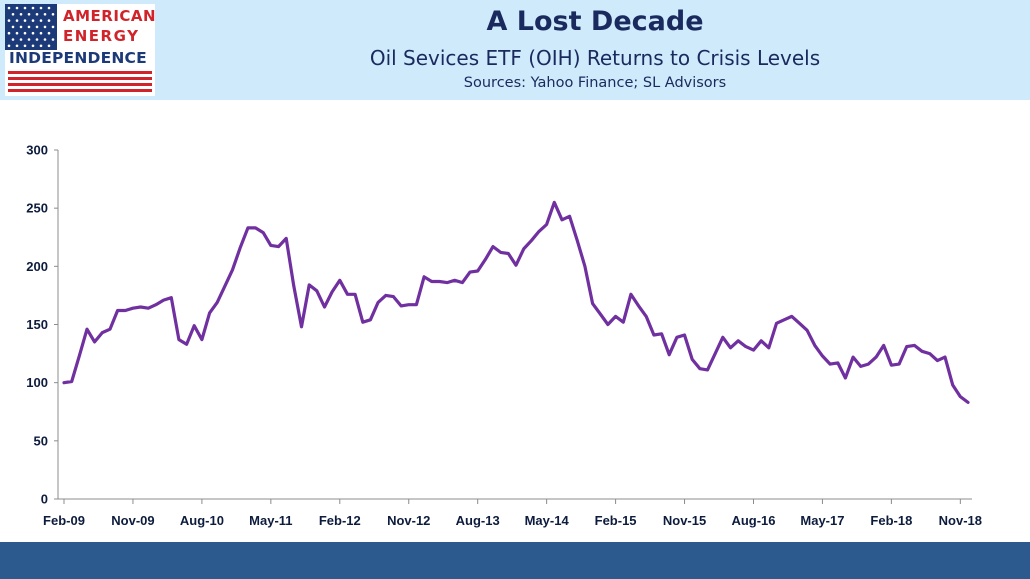  Describe the element at coordinates (37, 382) in the screenshot. I see `y-tick-label: 100` at that location.